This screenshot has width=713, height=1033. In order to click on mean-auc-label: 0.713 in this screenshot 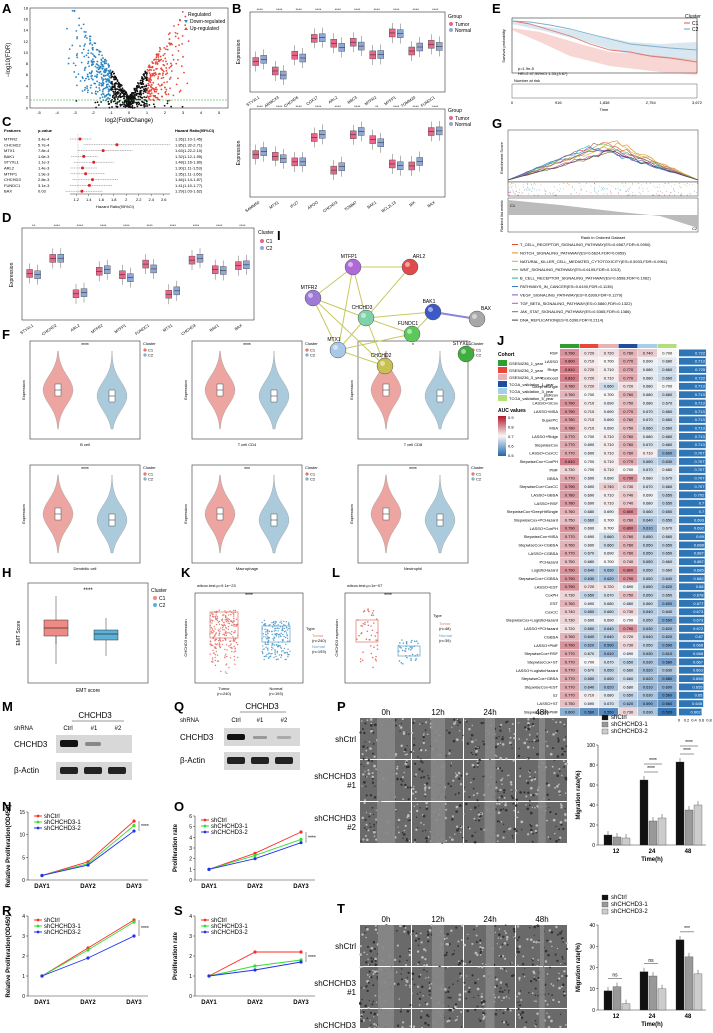, I will do `click(700, 444)`.